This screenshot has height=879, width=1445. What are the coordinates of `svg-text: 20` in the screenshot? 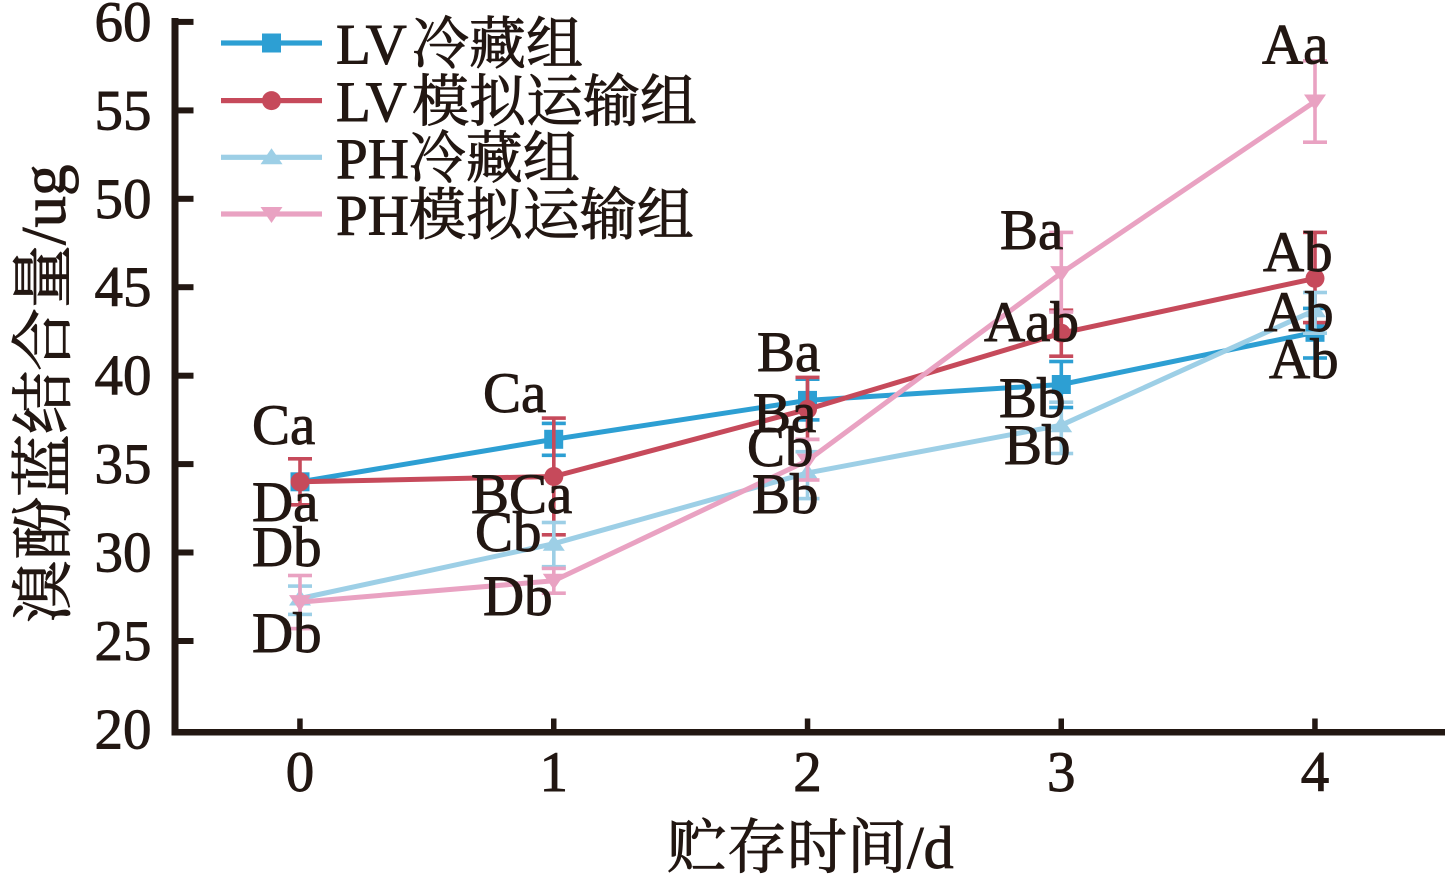 It's located at (123, 729).